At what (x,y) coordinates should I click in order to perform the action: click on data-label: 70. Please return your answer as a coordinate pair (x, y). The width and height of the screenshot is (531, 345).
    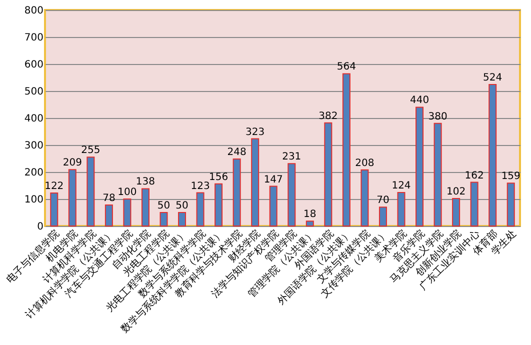
    Looking at the image, I should click on (383, 200).